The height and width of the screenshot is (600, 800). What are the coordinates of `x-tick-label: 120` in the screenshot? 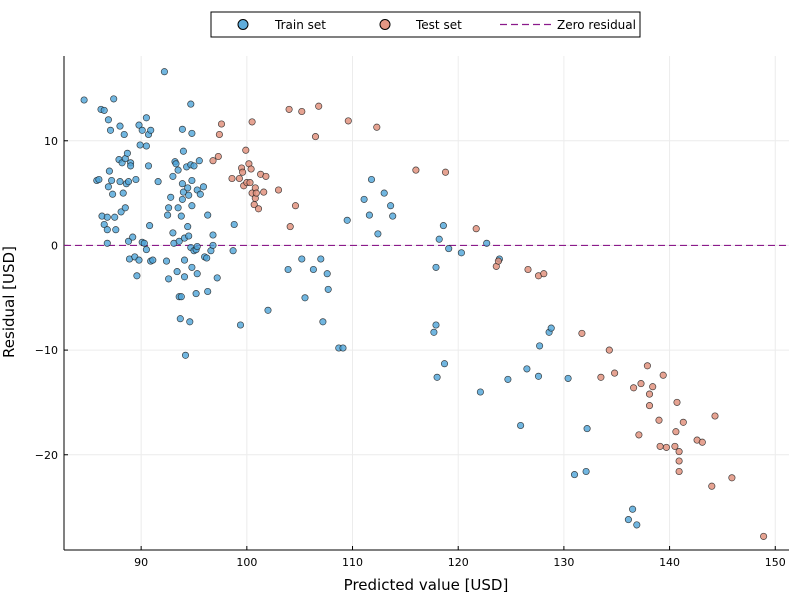 It's located at (458, 562).